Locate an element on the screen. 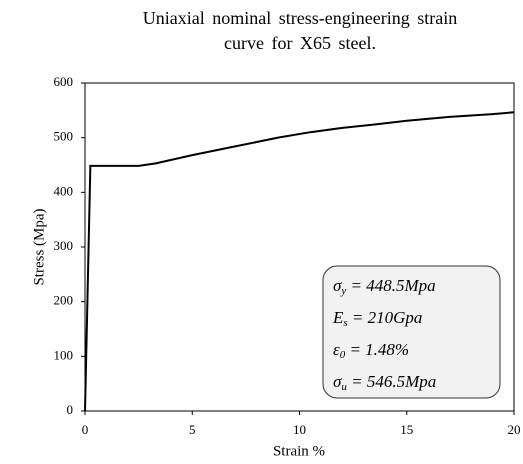 The width and height of the screenshot is (523, 464). y-tick-label: 600 is located at coordinates (64, 81).